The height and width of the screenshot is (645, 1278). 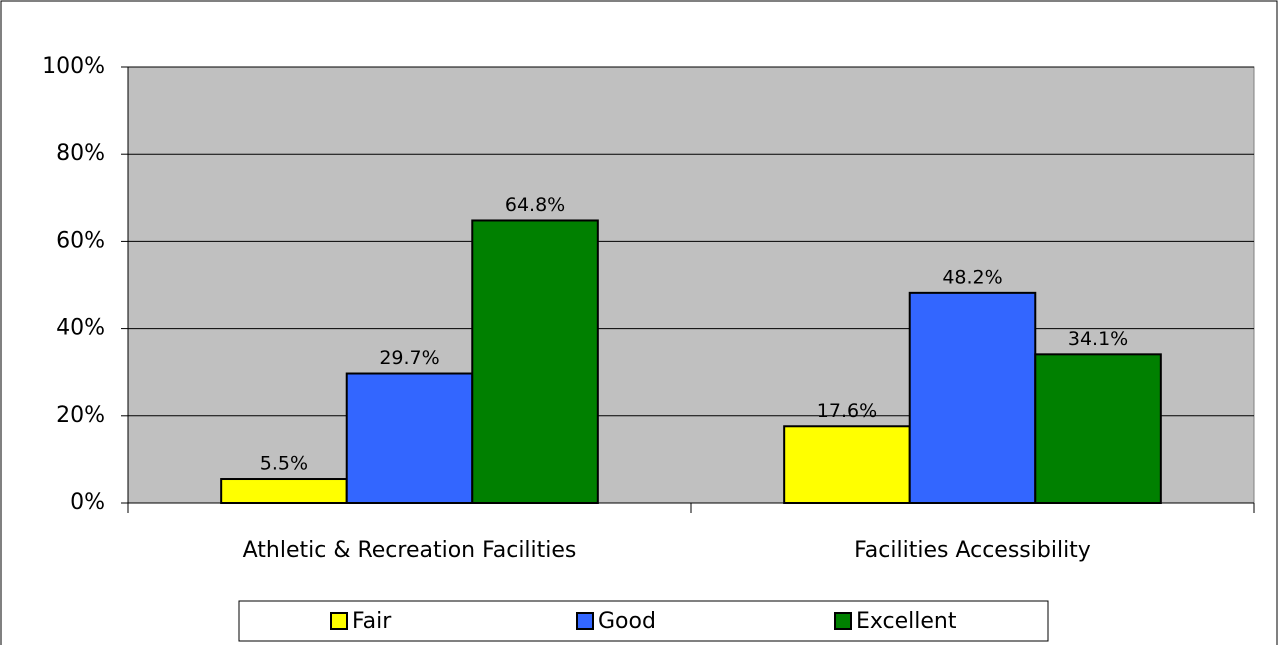 I want to click on legend-label: Fair, so click(x=372, y=621).